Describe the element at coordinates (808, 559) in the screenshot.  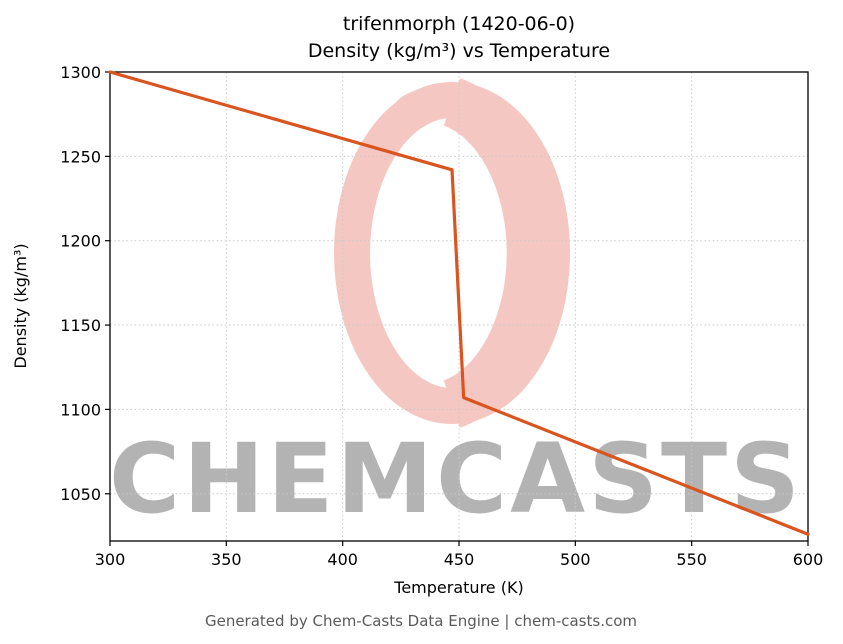
I see `x-tick-label: 600` at that location.